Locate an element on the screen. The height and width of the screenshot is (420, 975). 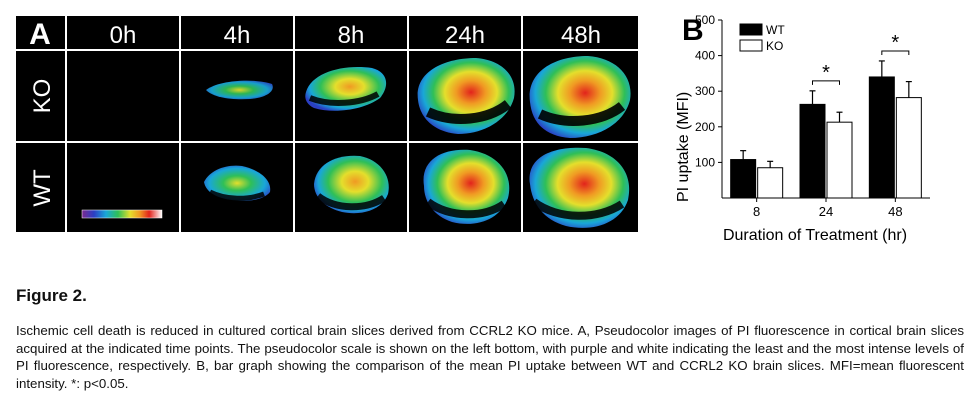
slice-wt-48h is located at coordinates (579, 187).